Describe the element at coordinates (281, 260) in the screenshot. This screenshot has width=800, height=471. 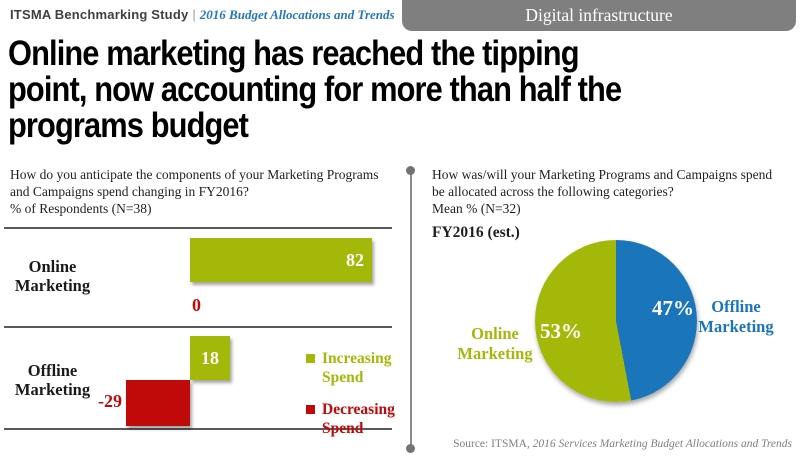
I see `bar-online-increasing: 82` at that location.